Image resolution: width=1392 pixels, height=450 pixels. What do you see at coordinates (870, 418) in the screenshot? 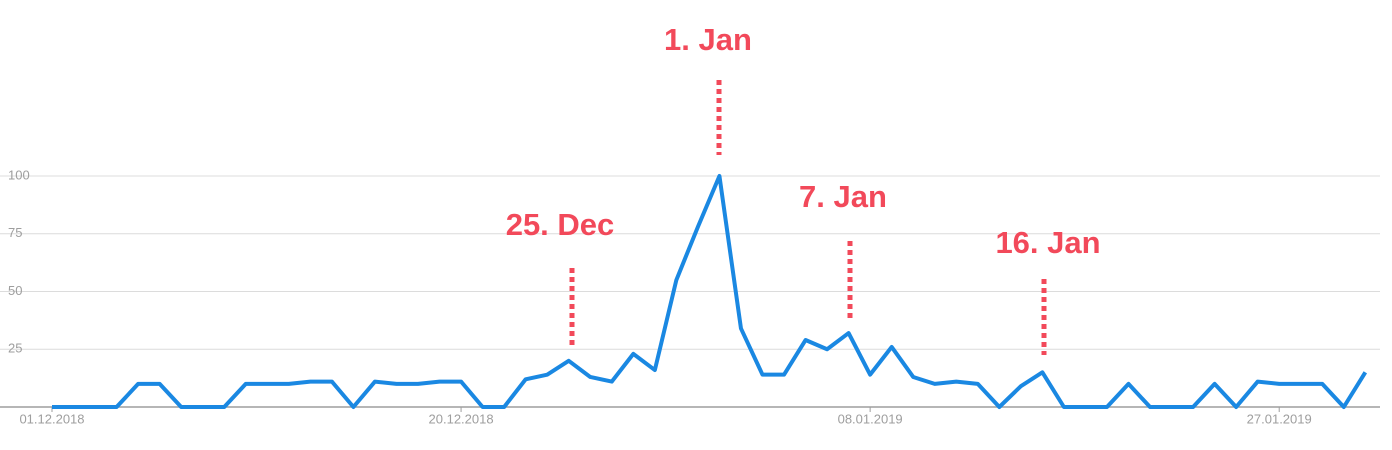
I see `x-tick-label: 08.01.2019` at bounding box center [870, 418].